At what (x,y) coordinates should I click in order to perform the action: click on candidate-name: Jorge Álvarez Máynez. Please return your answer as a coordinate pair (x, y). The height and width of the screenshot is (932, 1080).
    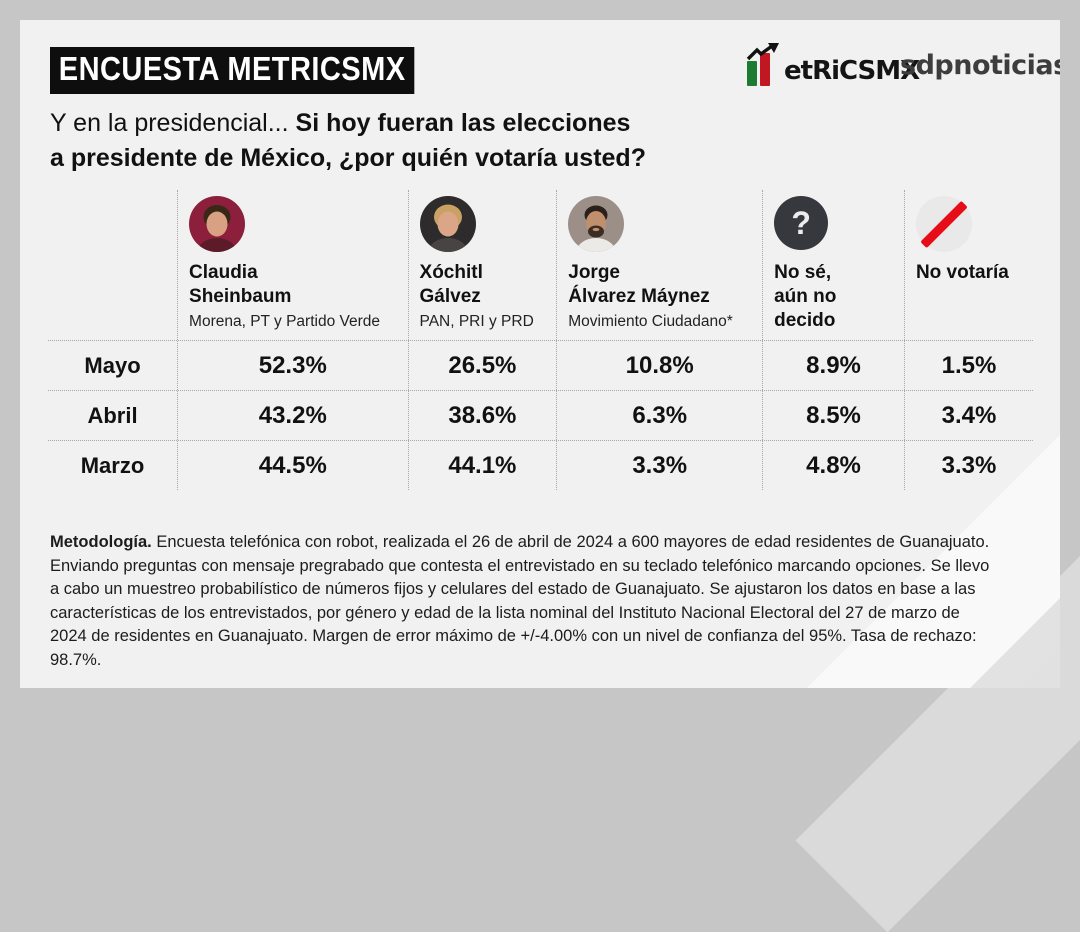
    Looking at the image, I should click on (639, 284).